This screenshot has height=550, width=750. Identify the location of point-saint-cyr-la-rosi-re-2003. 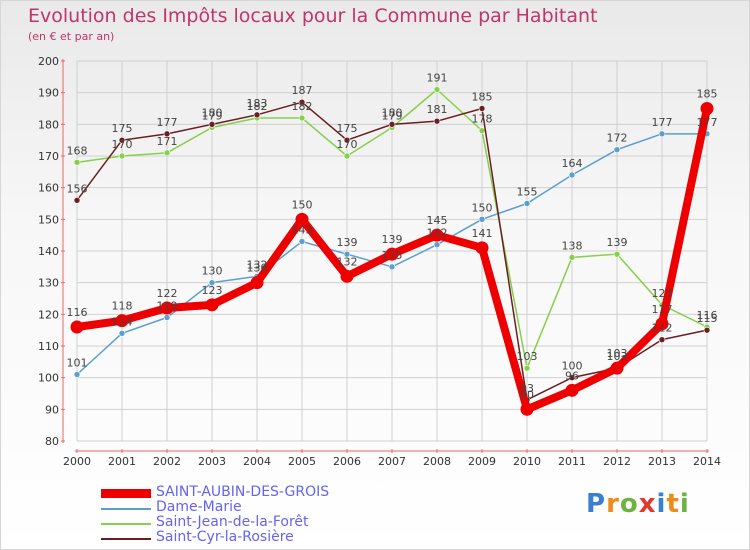
(212, 124).